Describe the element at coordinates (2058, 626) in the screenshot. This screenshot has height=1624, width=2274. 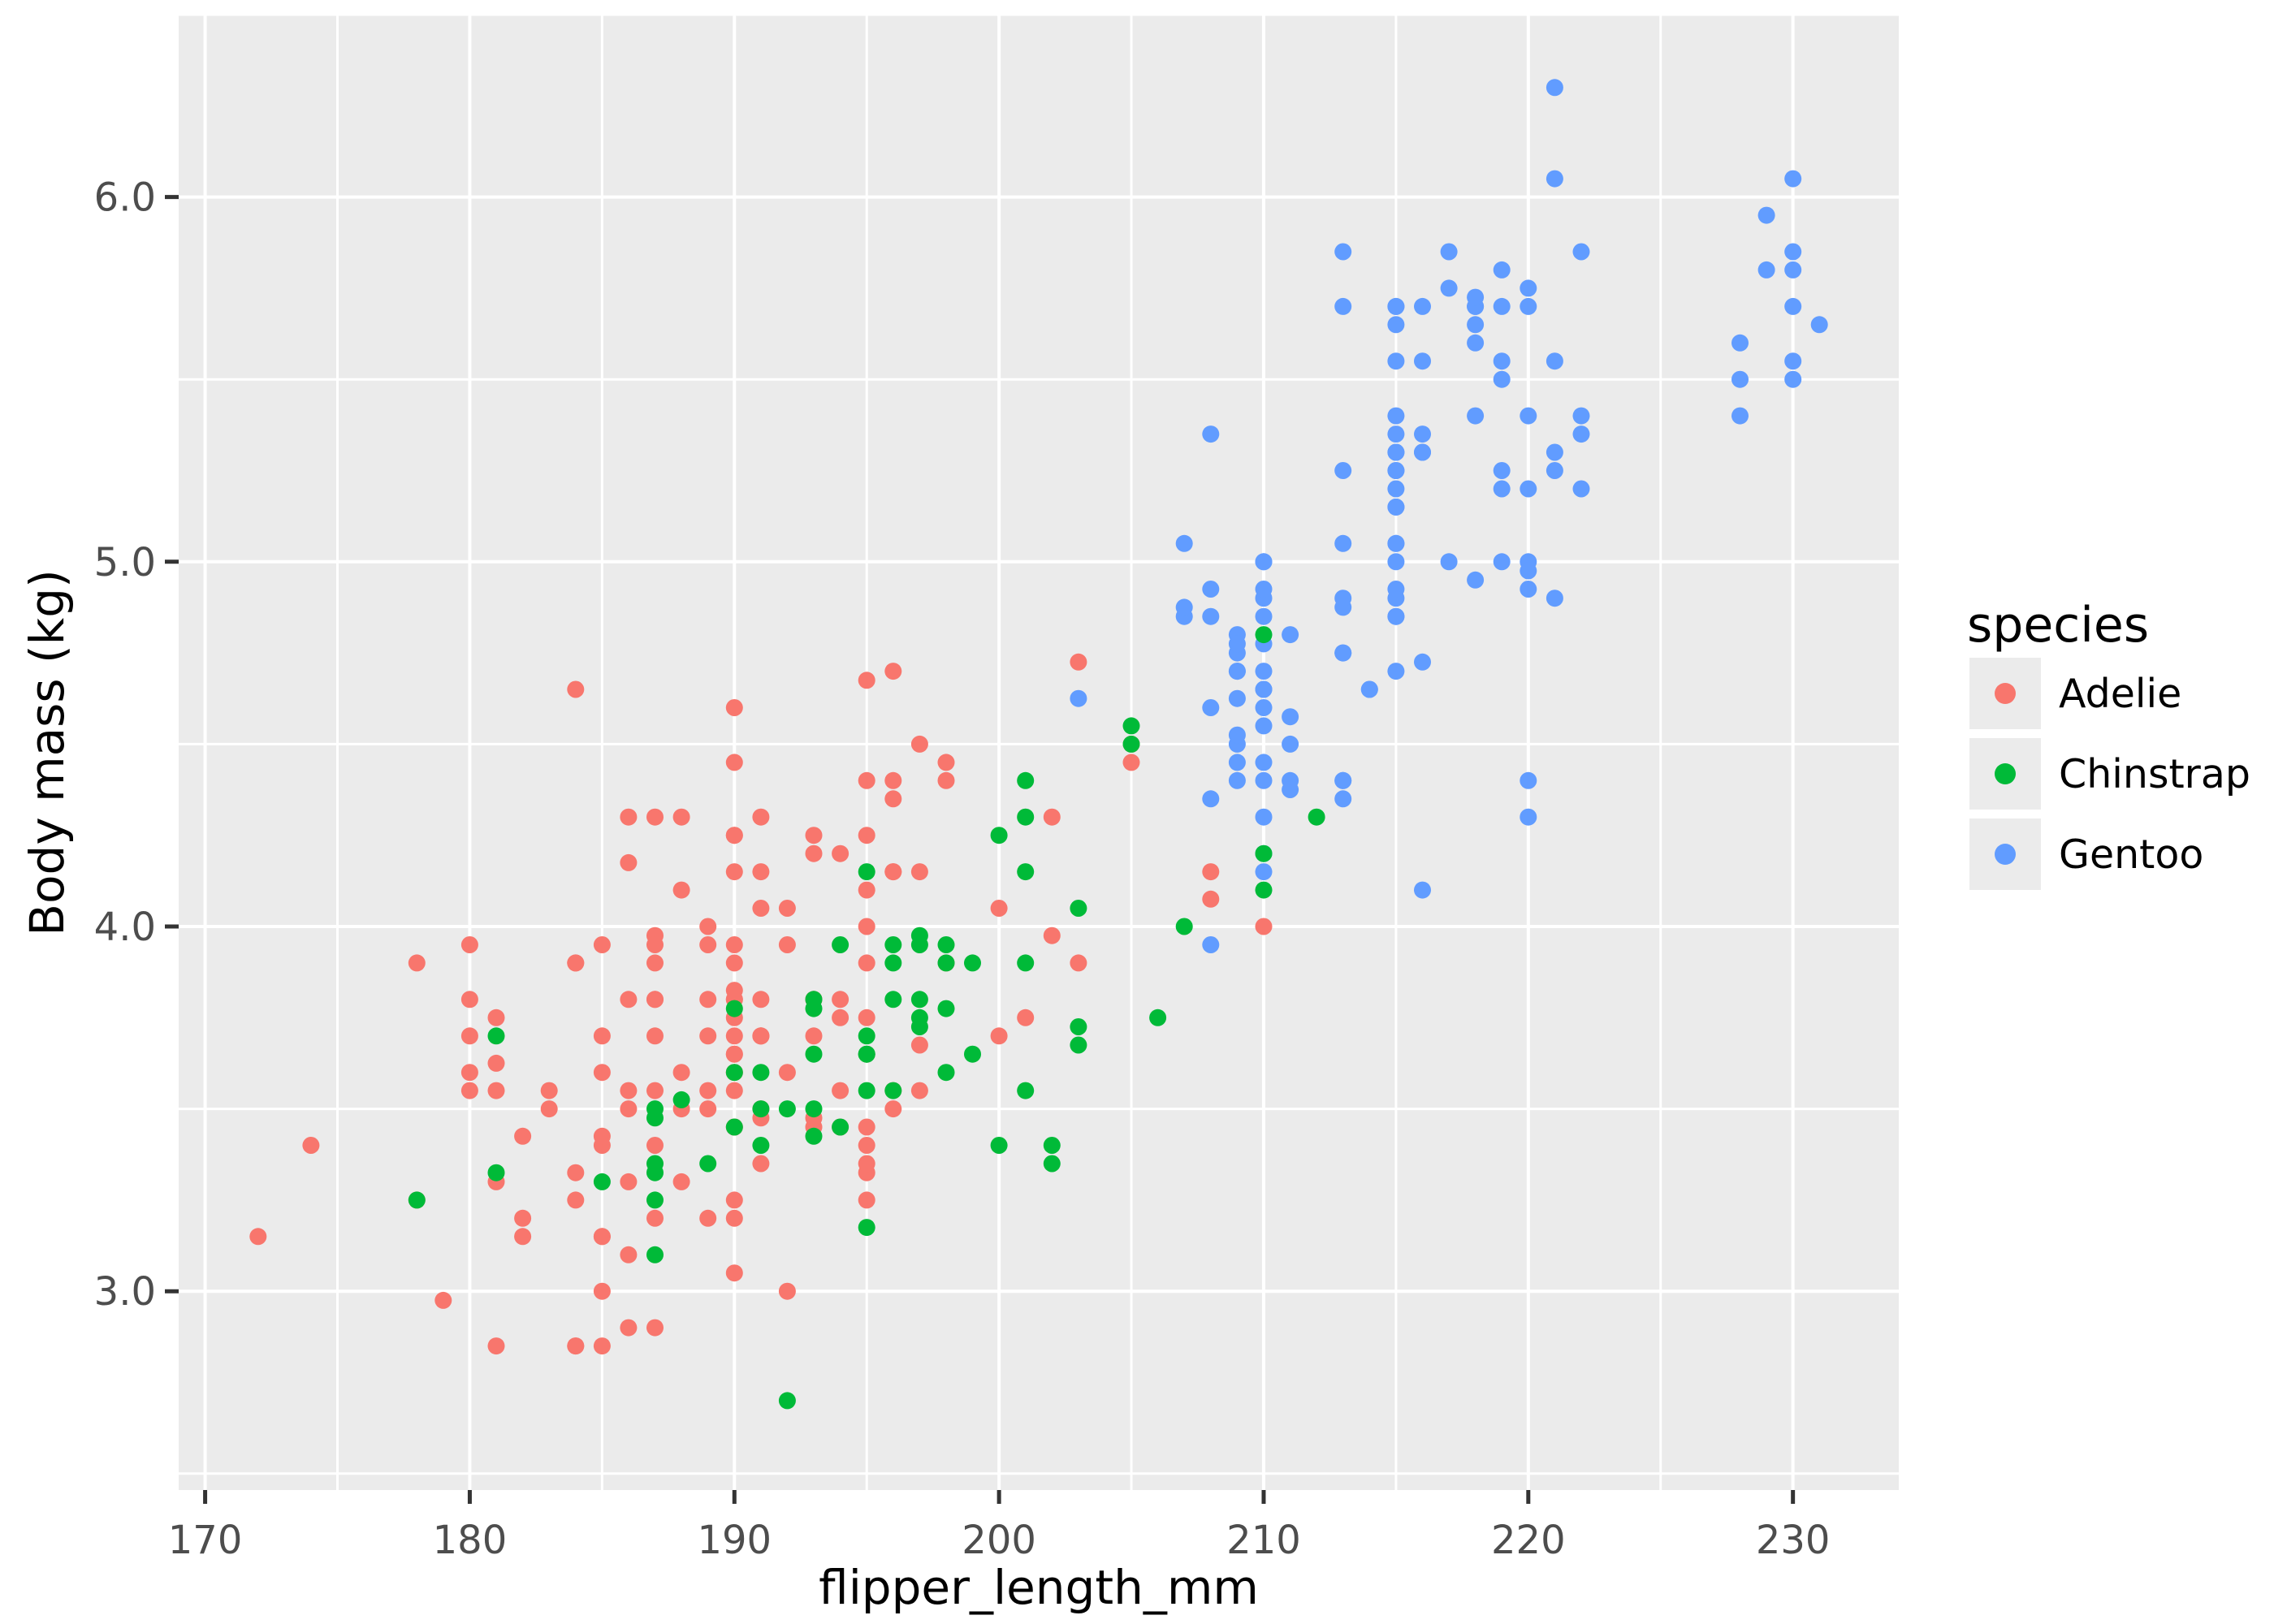
I see `legend-title: species` at that location.